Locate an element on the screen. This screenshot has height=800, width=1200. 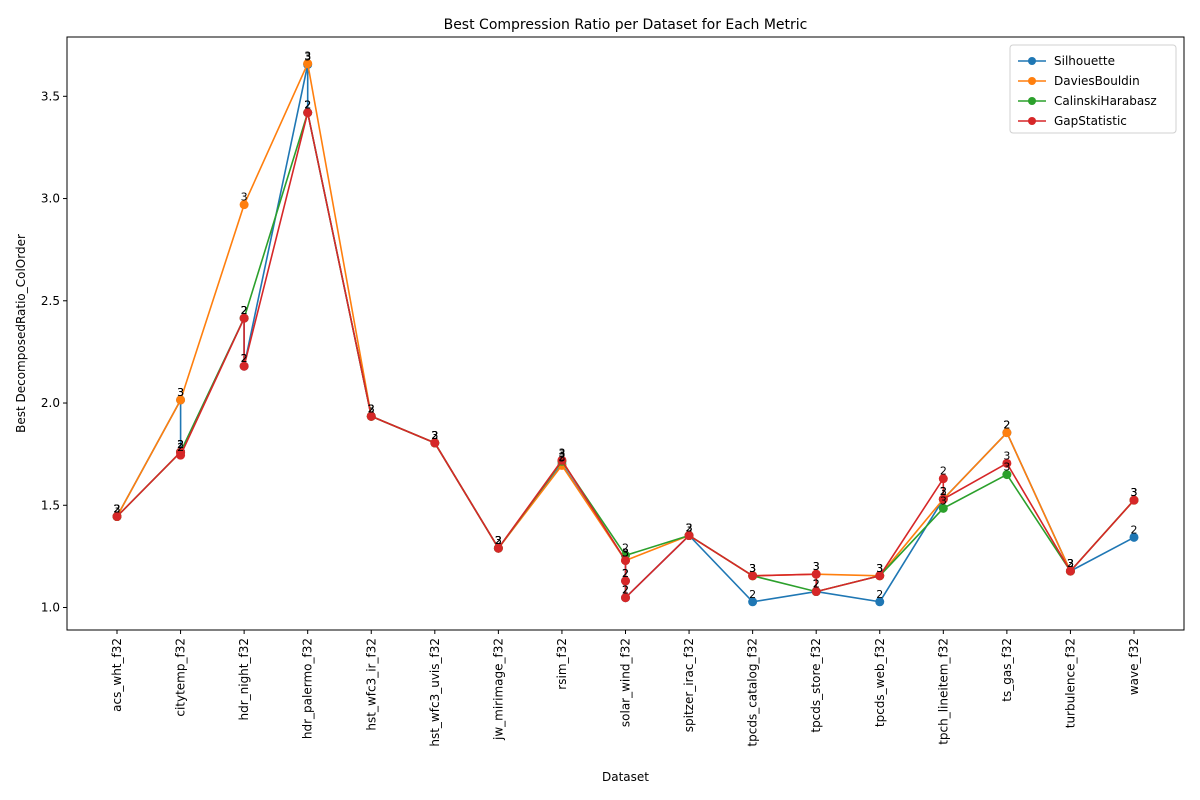
x-tick-label: wave_f32 is located at coordinates (1134, 666).